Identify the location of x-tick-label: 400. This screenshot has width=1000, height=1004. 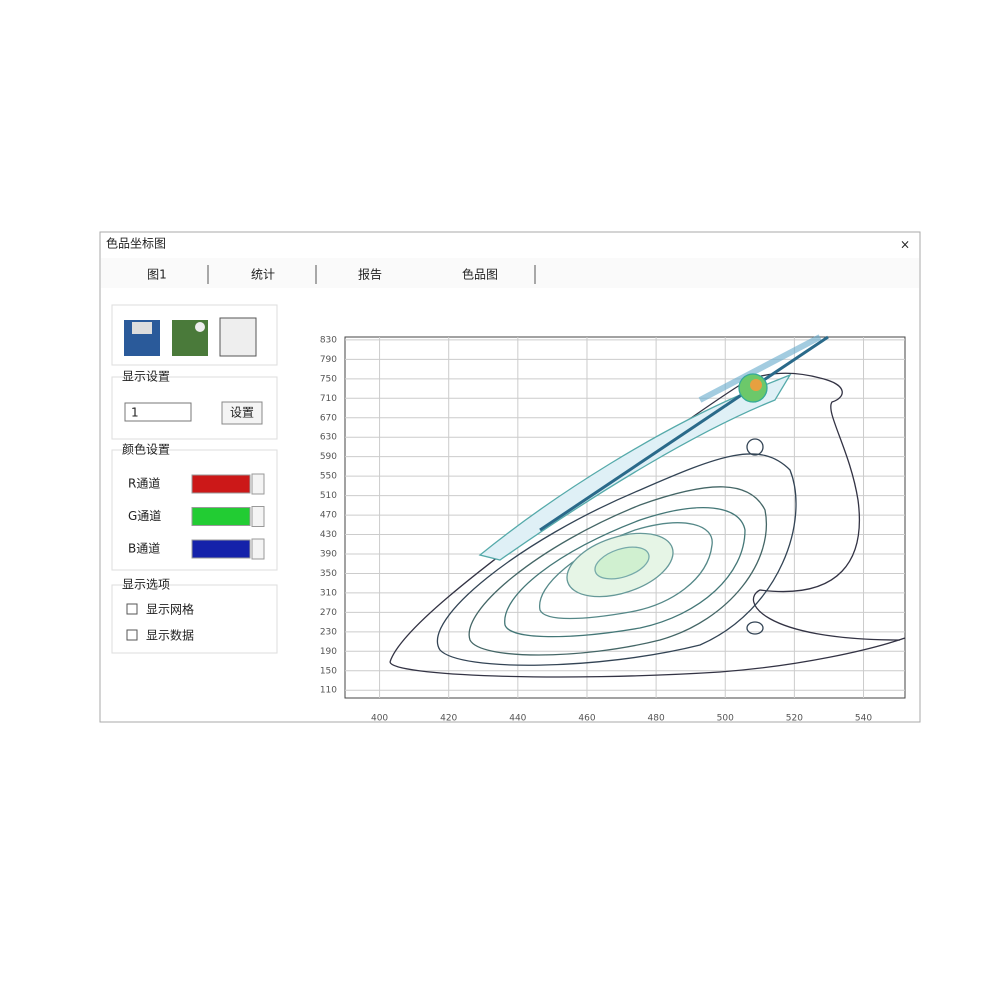
(379, 719).